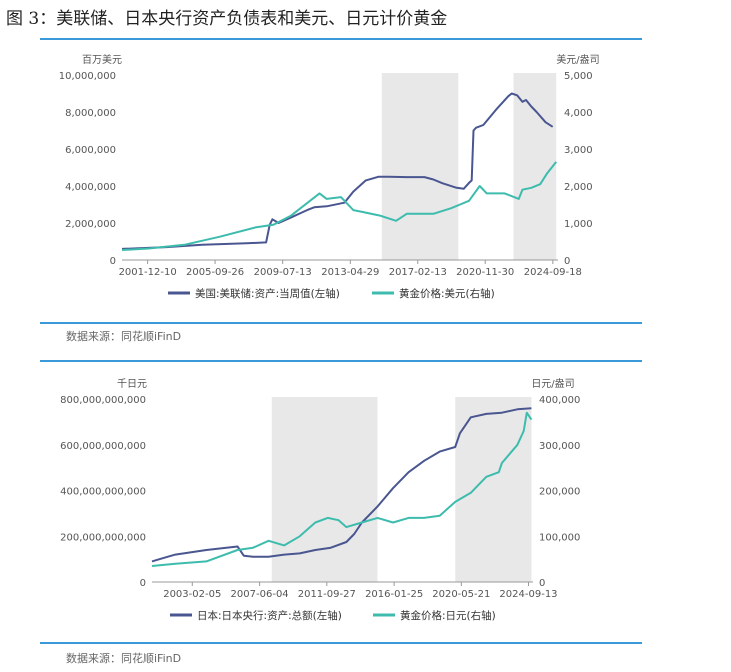 This screenshot has width=731, height=672. What do you see at coordinates (103, 400) in the screenshot?
I see `left-tick-label: 800,000,000,000` at bounding box center [103, 400].